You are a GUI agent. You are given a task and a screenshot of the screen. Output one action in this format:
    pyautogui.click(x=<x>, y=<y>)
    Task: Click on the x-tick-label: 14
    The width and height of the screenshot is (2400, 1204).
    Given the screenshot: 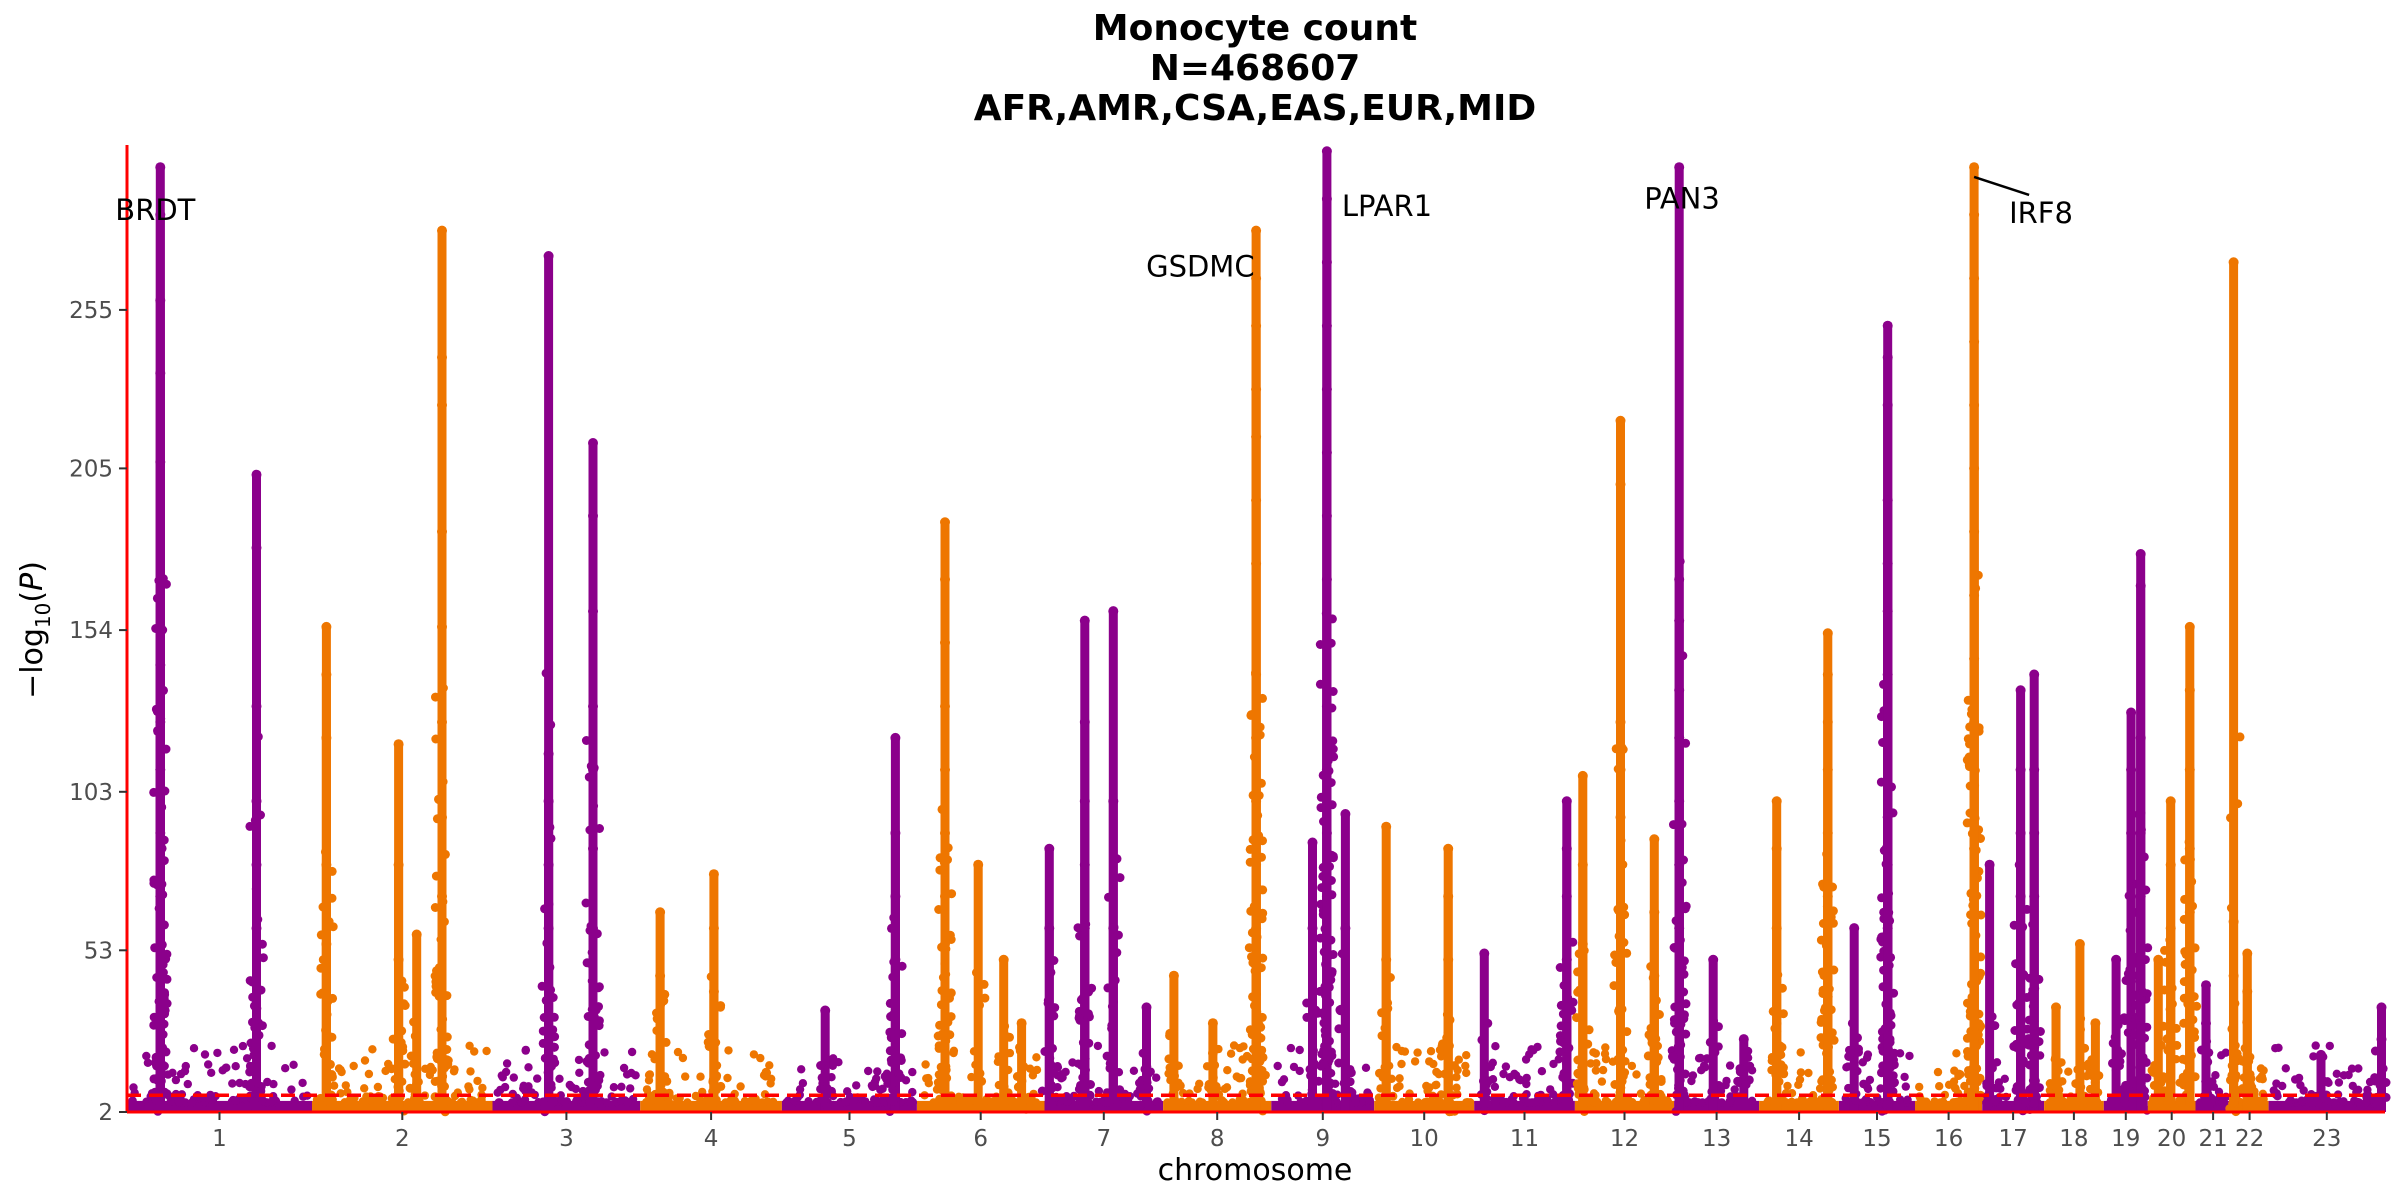 What is the action you would take?
    pyautogui.click(x=1798, y=1139)
    